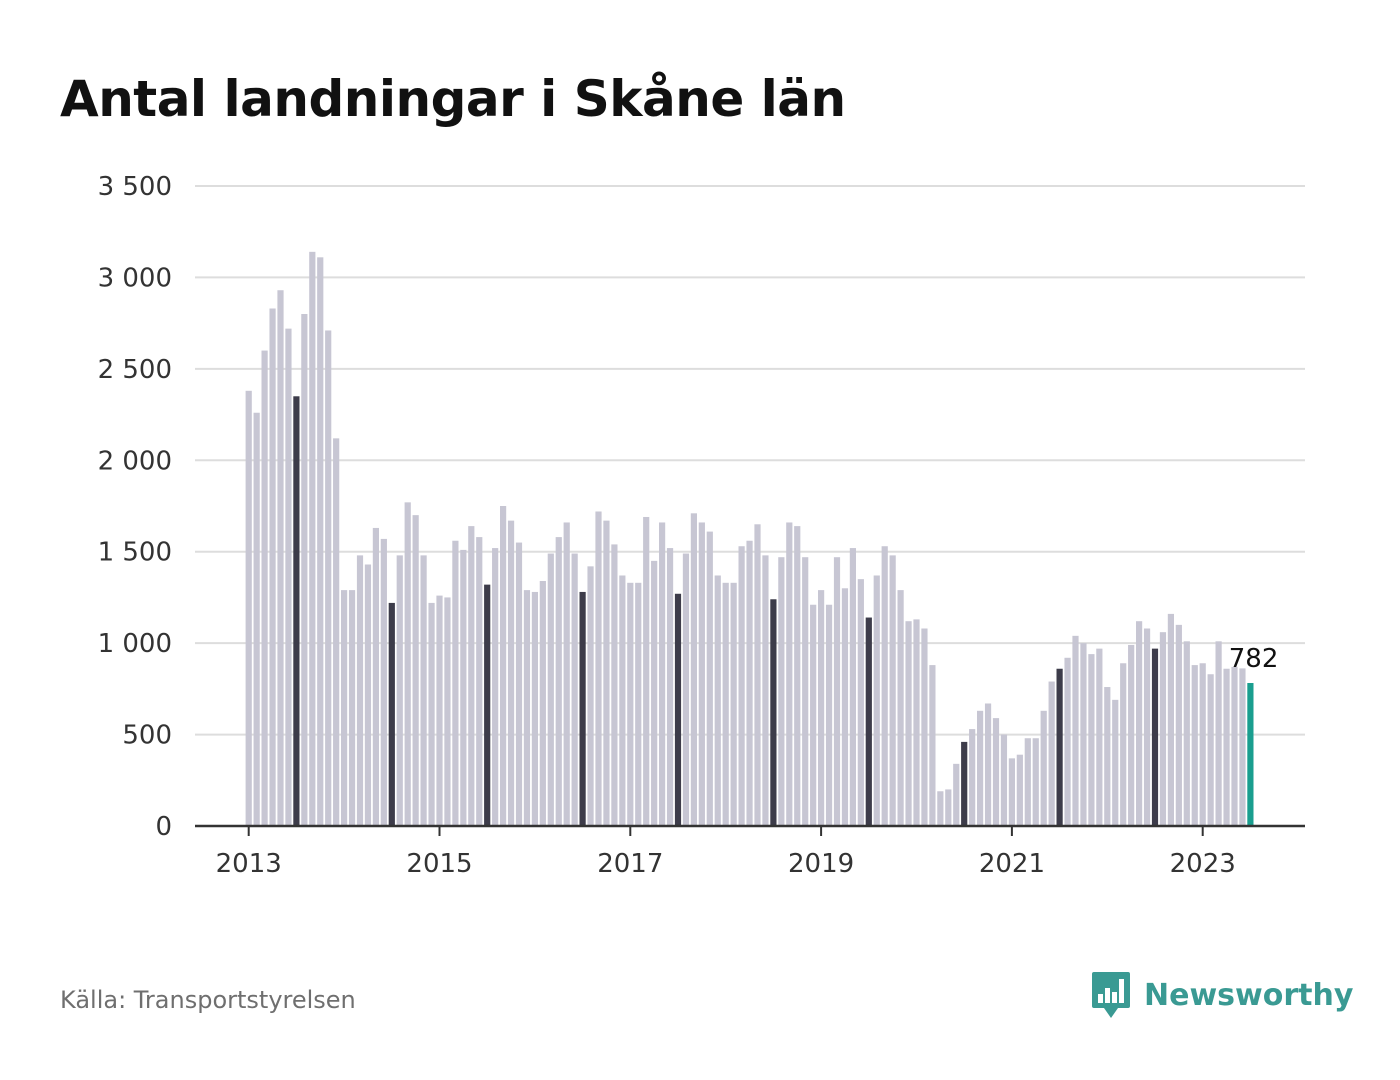 This screenshot has width=1400, height=1080. Describe the element at coordinates (135, 644) in the screenshot. I see `y-tick-label: 1 000` at that location.